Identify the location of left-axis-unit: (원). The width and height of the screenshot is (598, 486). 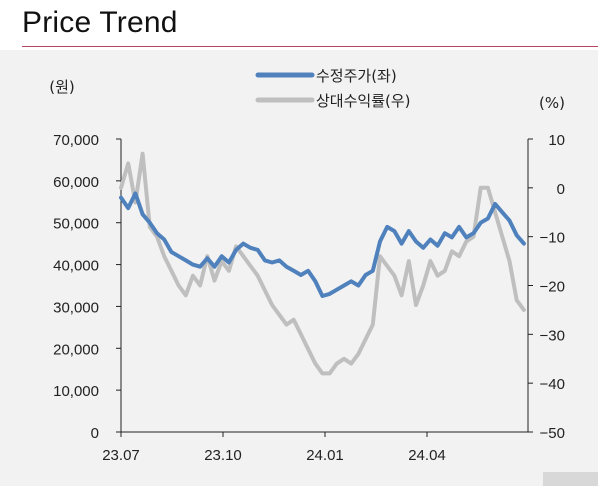
(62, 87).